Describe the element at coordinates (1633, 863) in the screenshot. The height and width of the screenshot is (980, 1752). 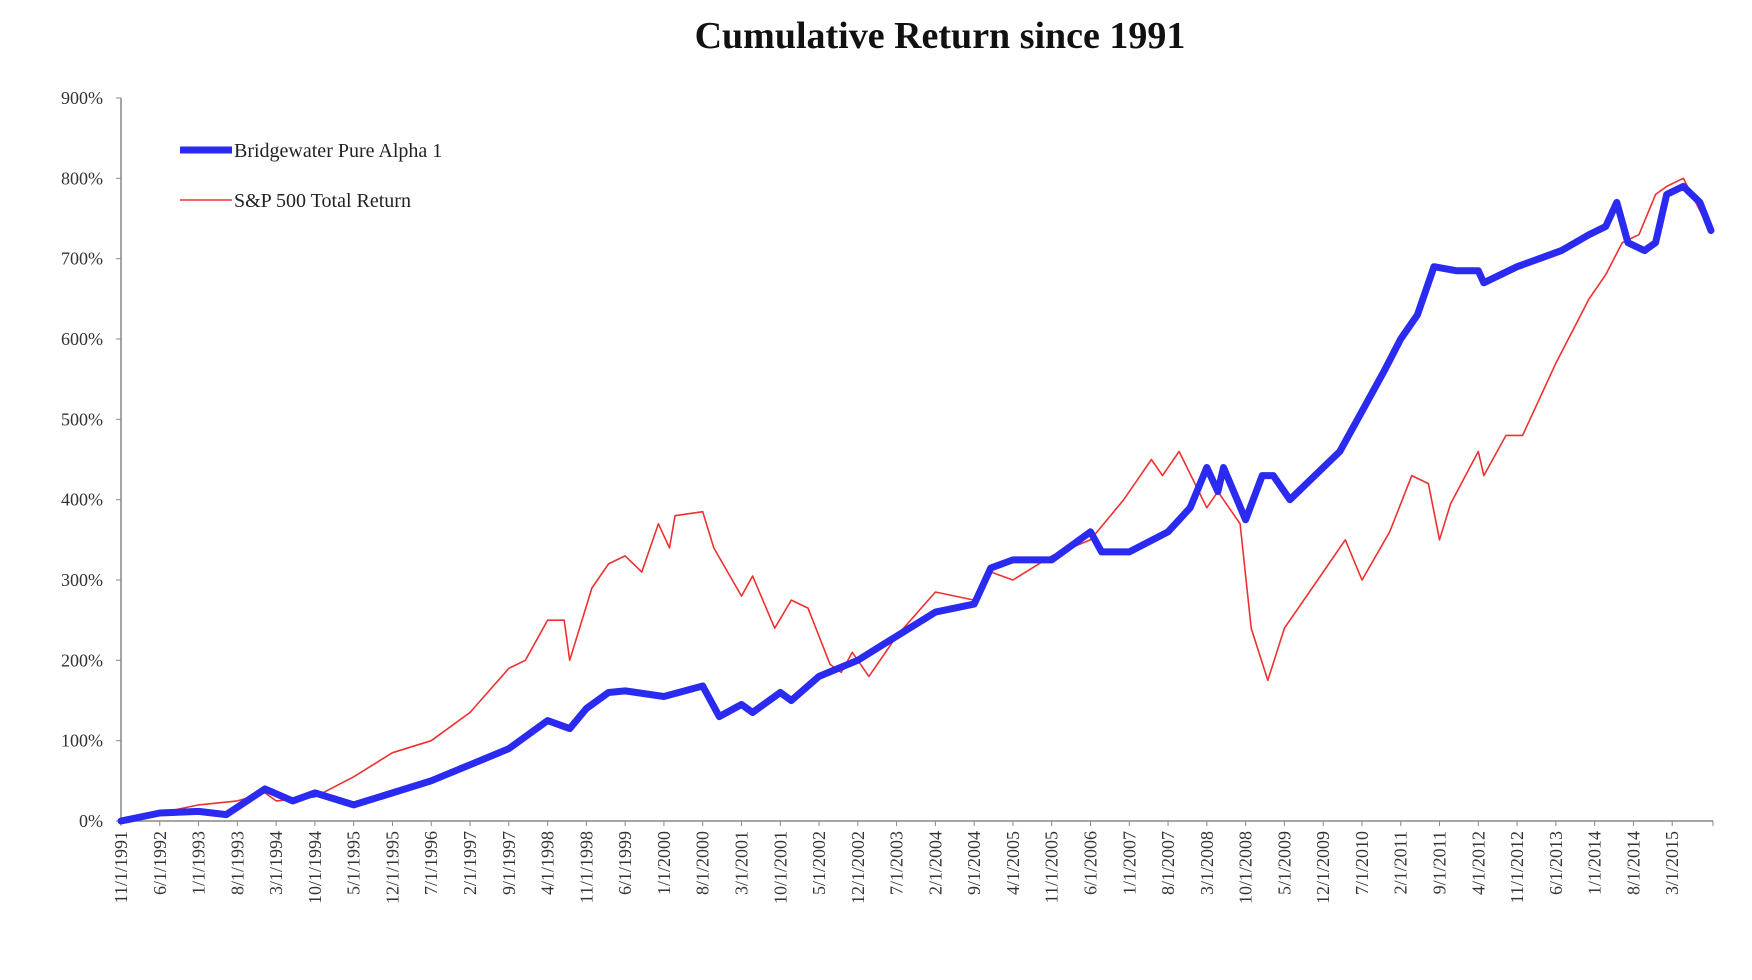
I see `x-tick-label: 8/1/2014` at that location.